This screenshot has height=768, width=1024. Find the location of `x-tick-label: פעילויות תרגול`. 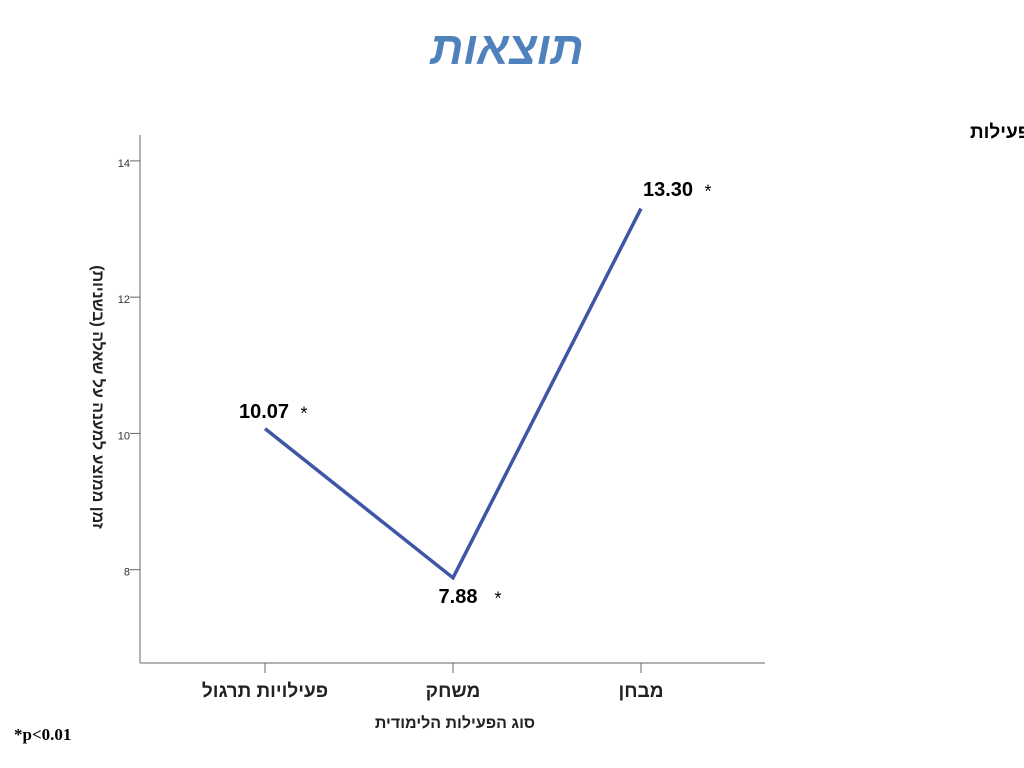

x-tick-label: פעילויות תרגול is located at coordinates (265, 691).